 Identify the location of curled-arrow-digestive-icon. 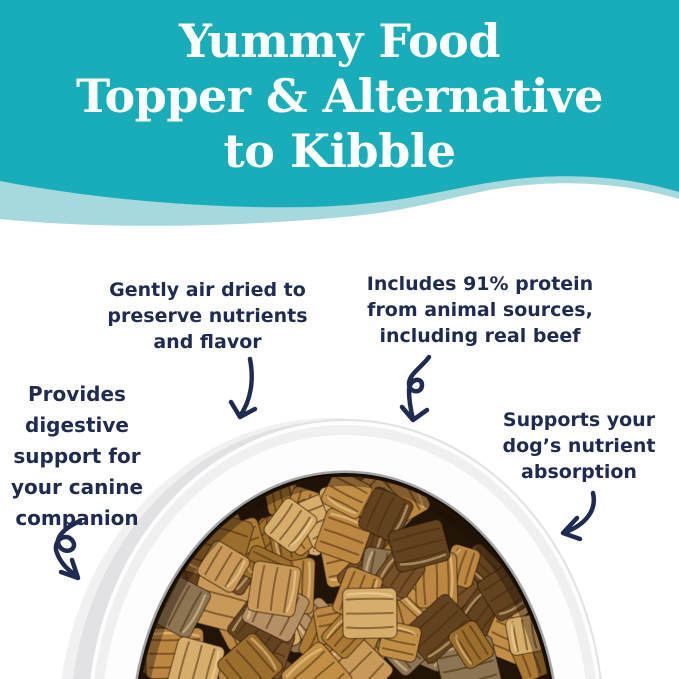
(68, 549).